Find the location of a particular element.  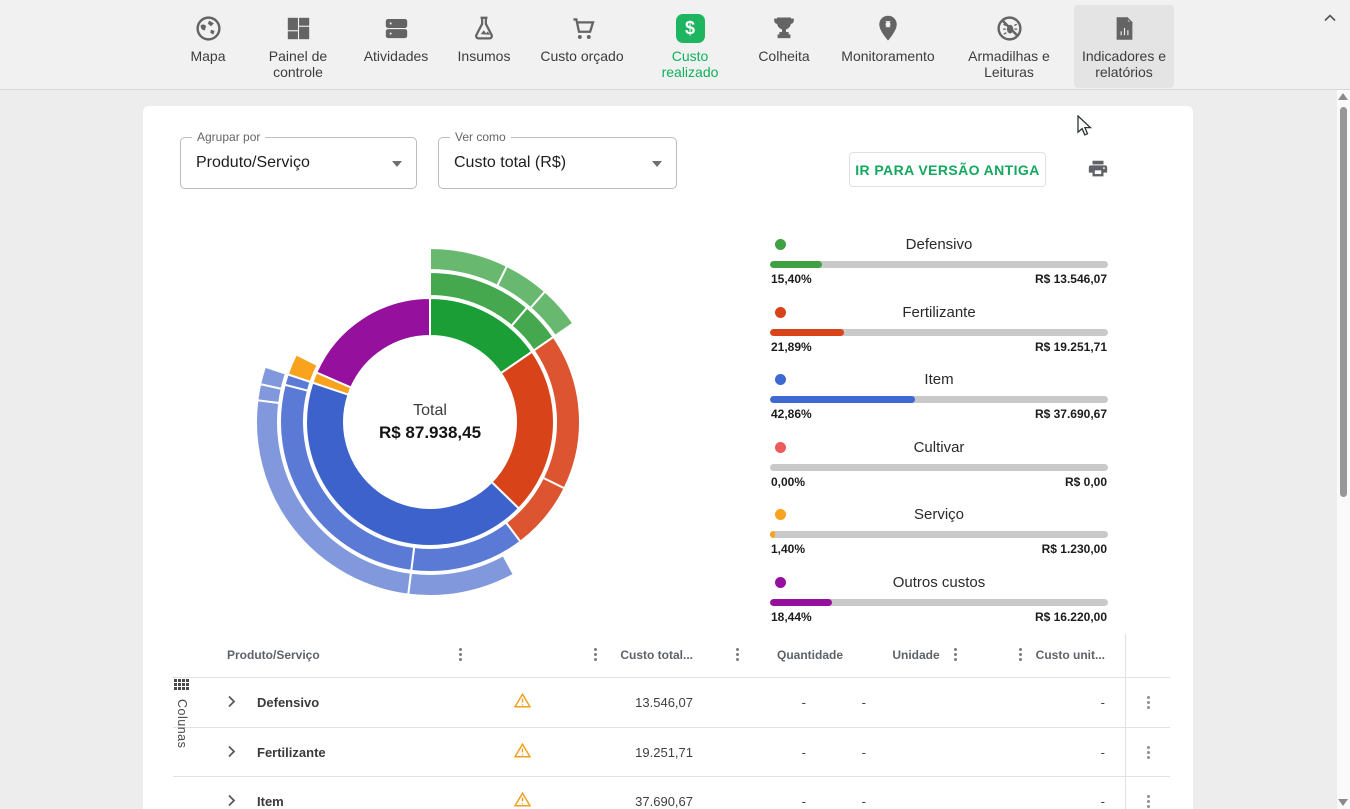

legend-percent: 1,40% is located at coordinates (788, 549).